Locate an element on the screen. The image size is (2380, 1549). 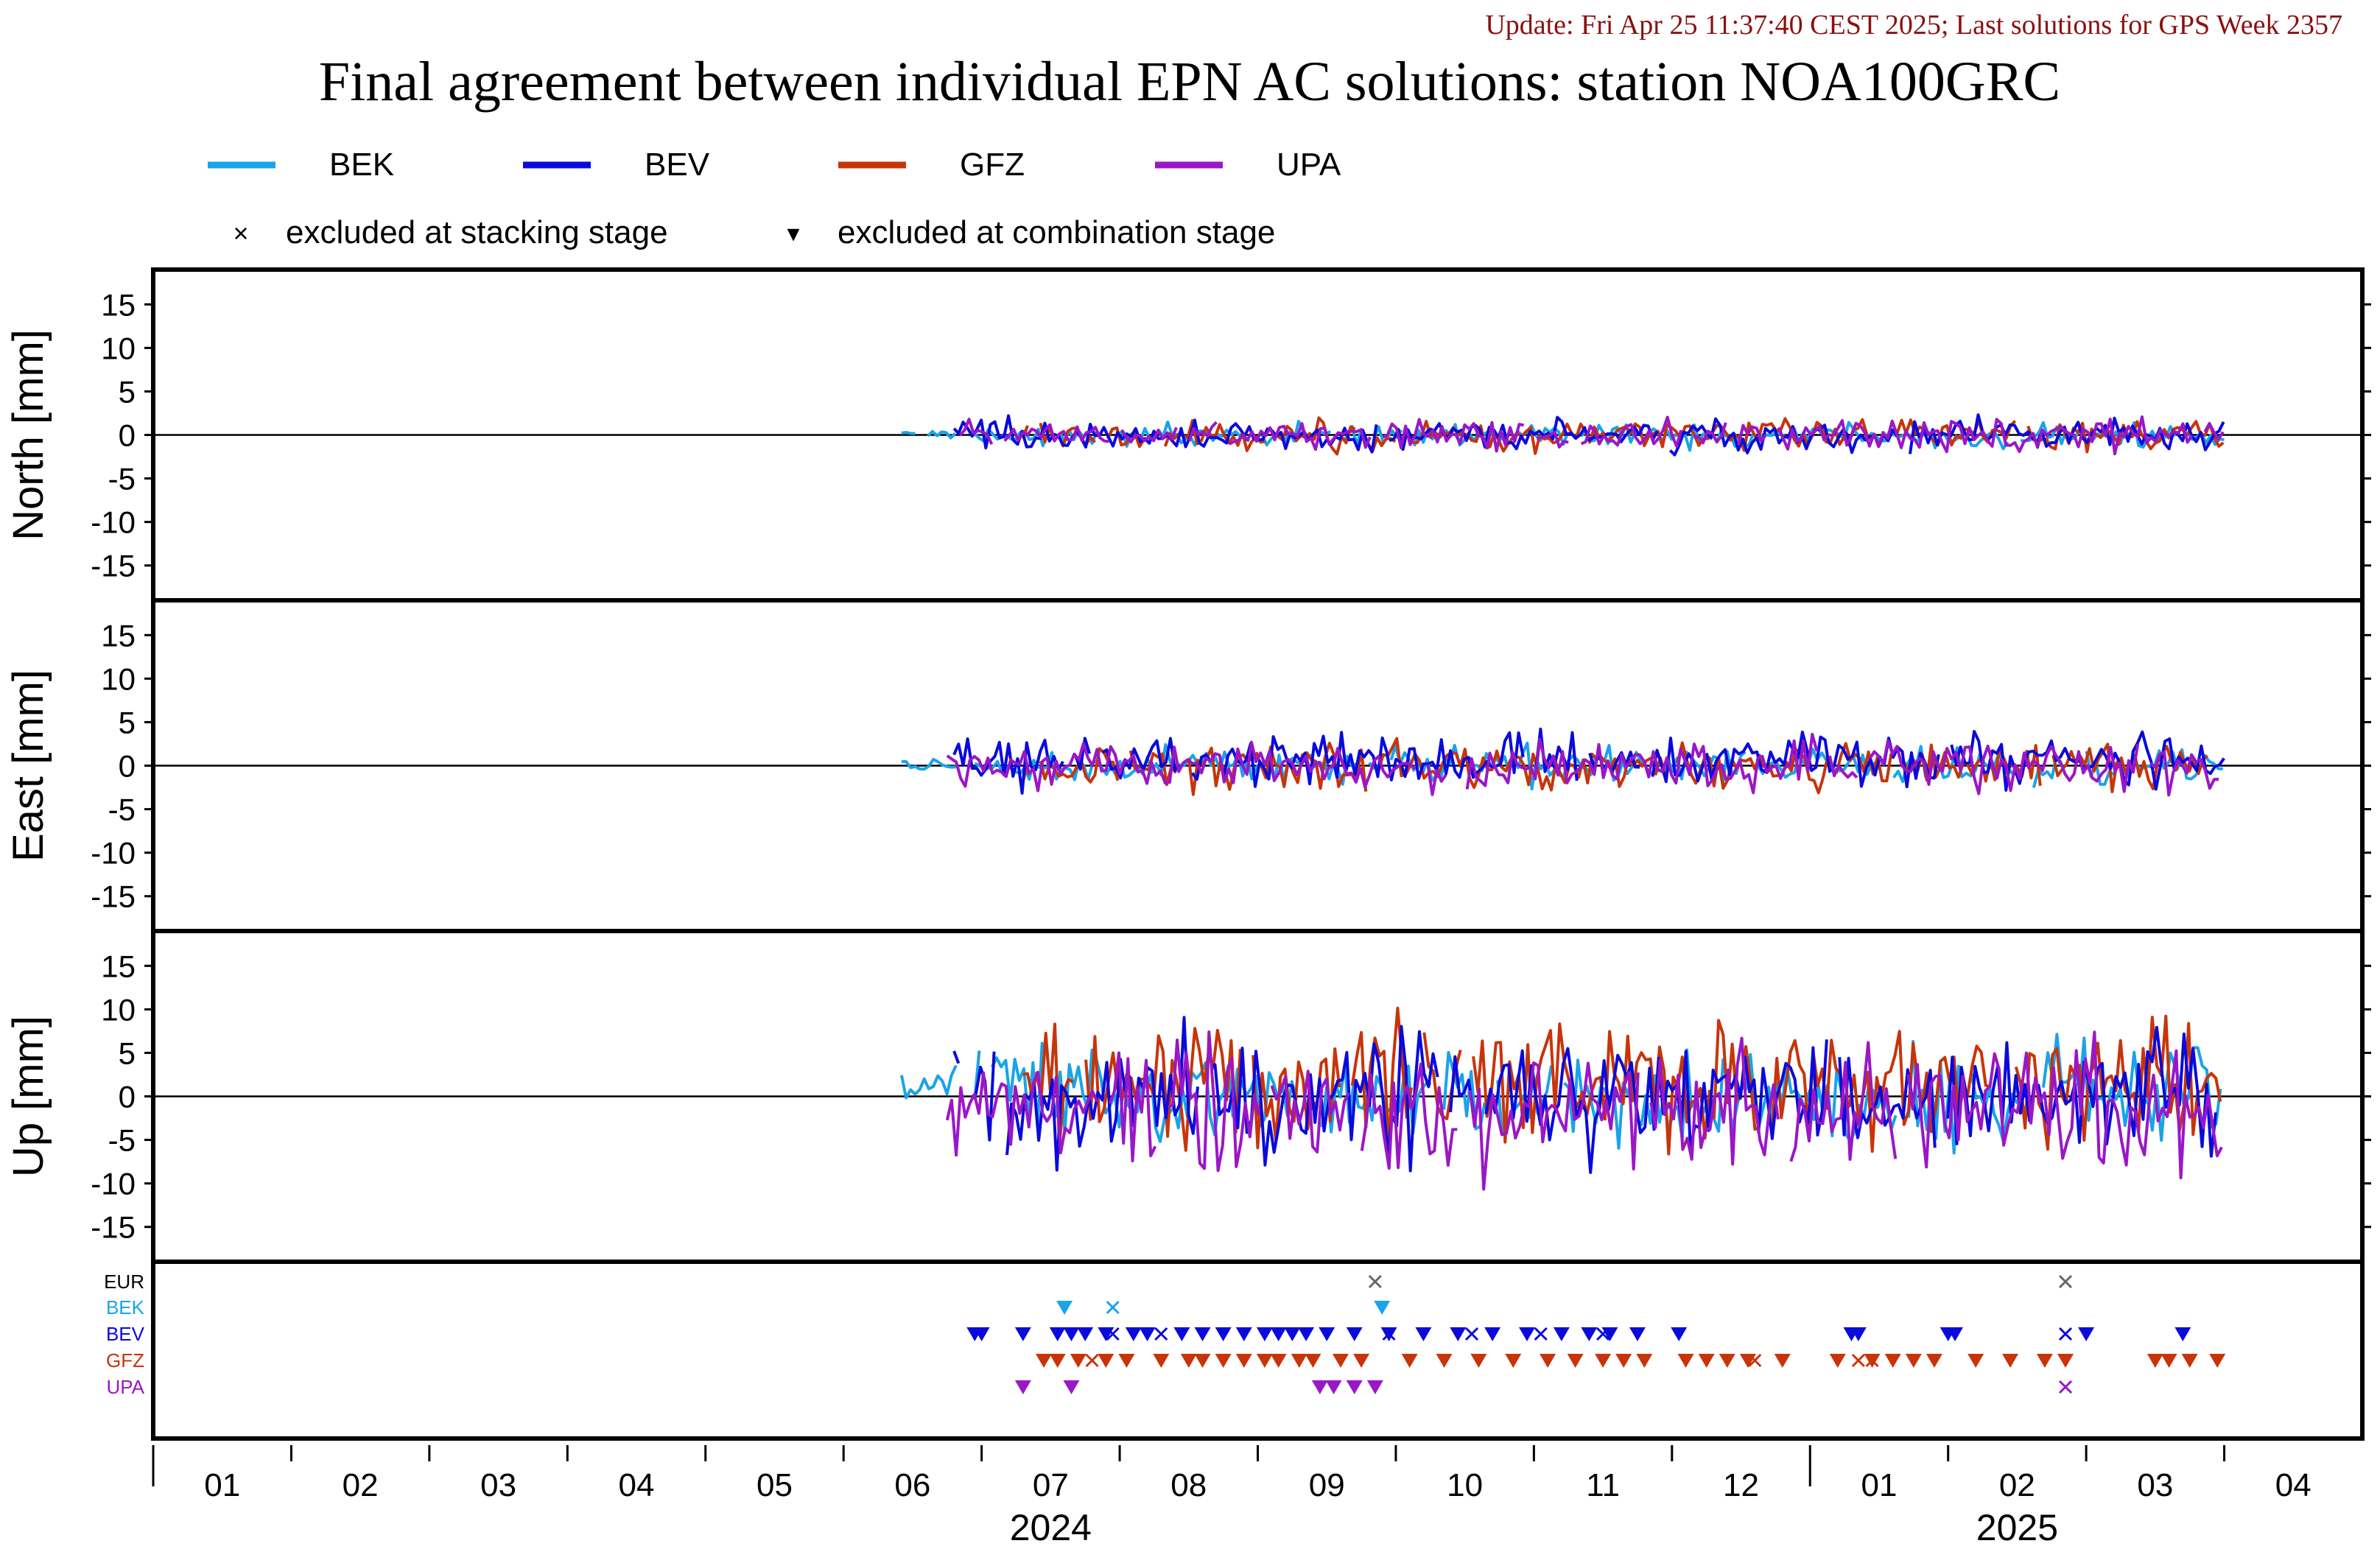
exclusion-panel: EUR BEK BEV GFZ UPA is located at coordinates (1234, 1351).